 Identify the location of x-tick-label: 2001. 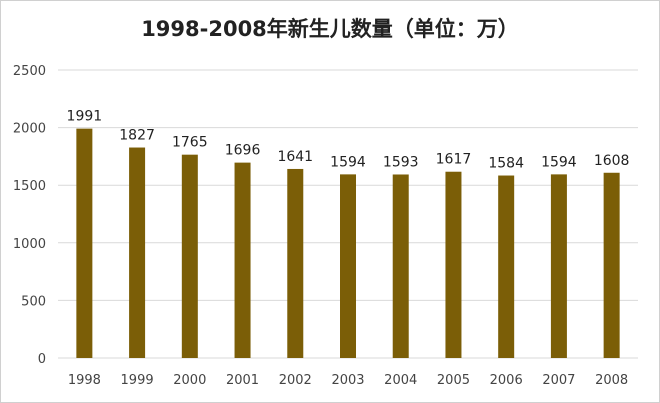
(242, 380).